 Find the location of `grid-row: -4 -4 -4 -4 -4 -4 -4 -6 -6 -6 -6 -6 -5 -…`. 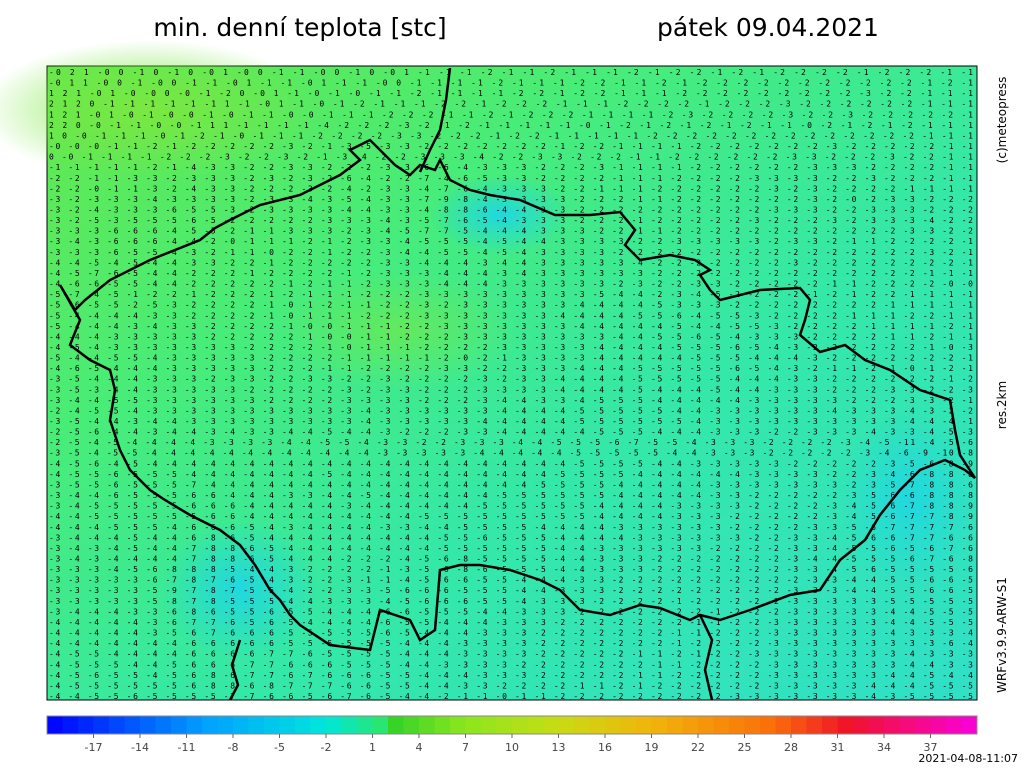

grid-row: -4 -4 -4 -4 -4 -4 -4 -6 -6 -6 -6 -6 -5 -… is located at coordinates (511, 643).